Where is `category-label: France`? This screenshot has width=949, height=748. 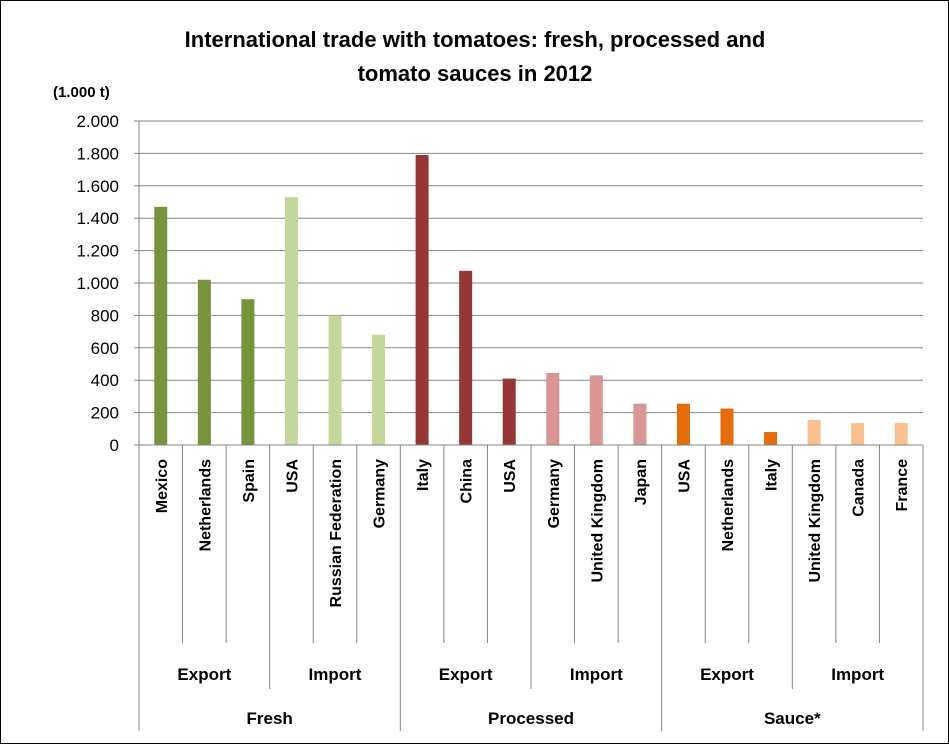
category-label: France is located at coordinates (902, 485).